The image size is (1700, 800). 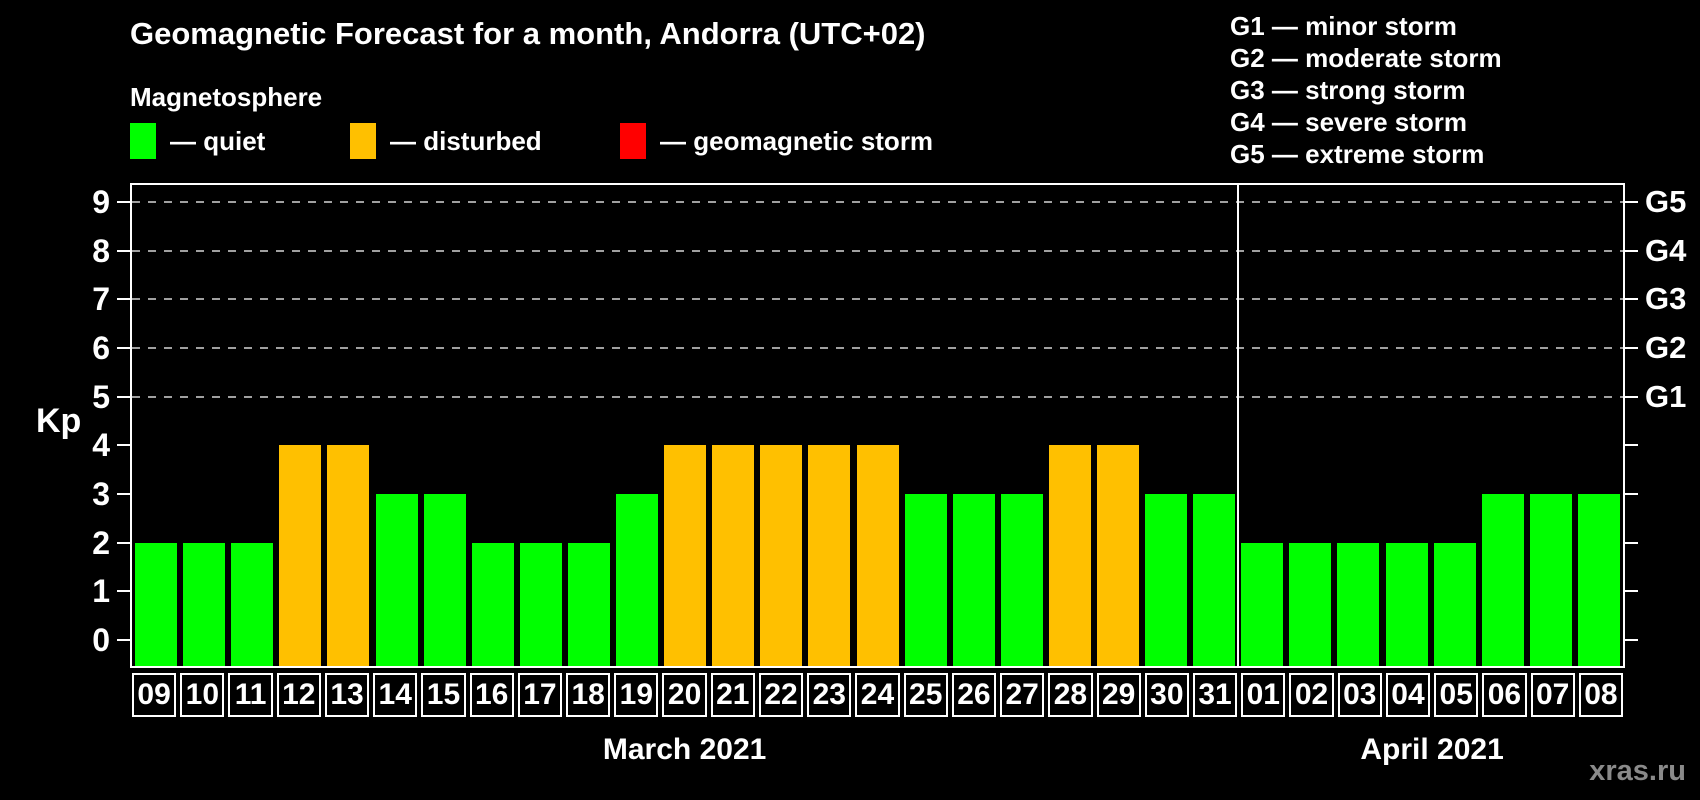 What do you see at coordinates (101, 347) in the screenshot?
I see `y-tick-label-6: 6` at bounding box center [101, 347].